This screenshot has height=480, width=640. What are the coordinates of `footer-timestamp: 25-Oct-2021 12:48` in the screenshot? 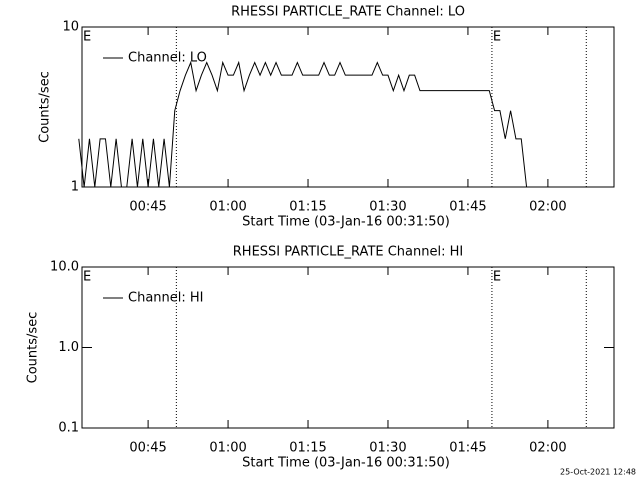 It's located at (598, 472).